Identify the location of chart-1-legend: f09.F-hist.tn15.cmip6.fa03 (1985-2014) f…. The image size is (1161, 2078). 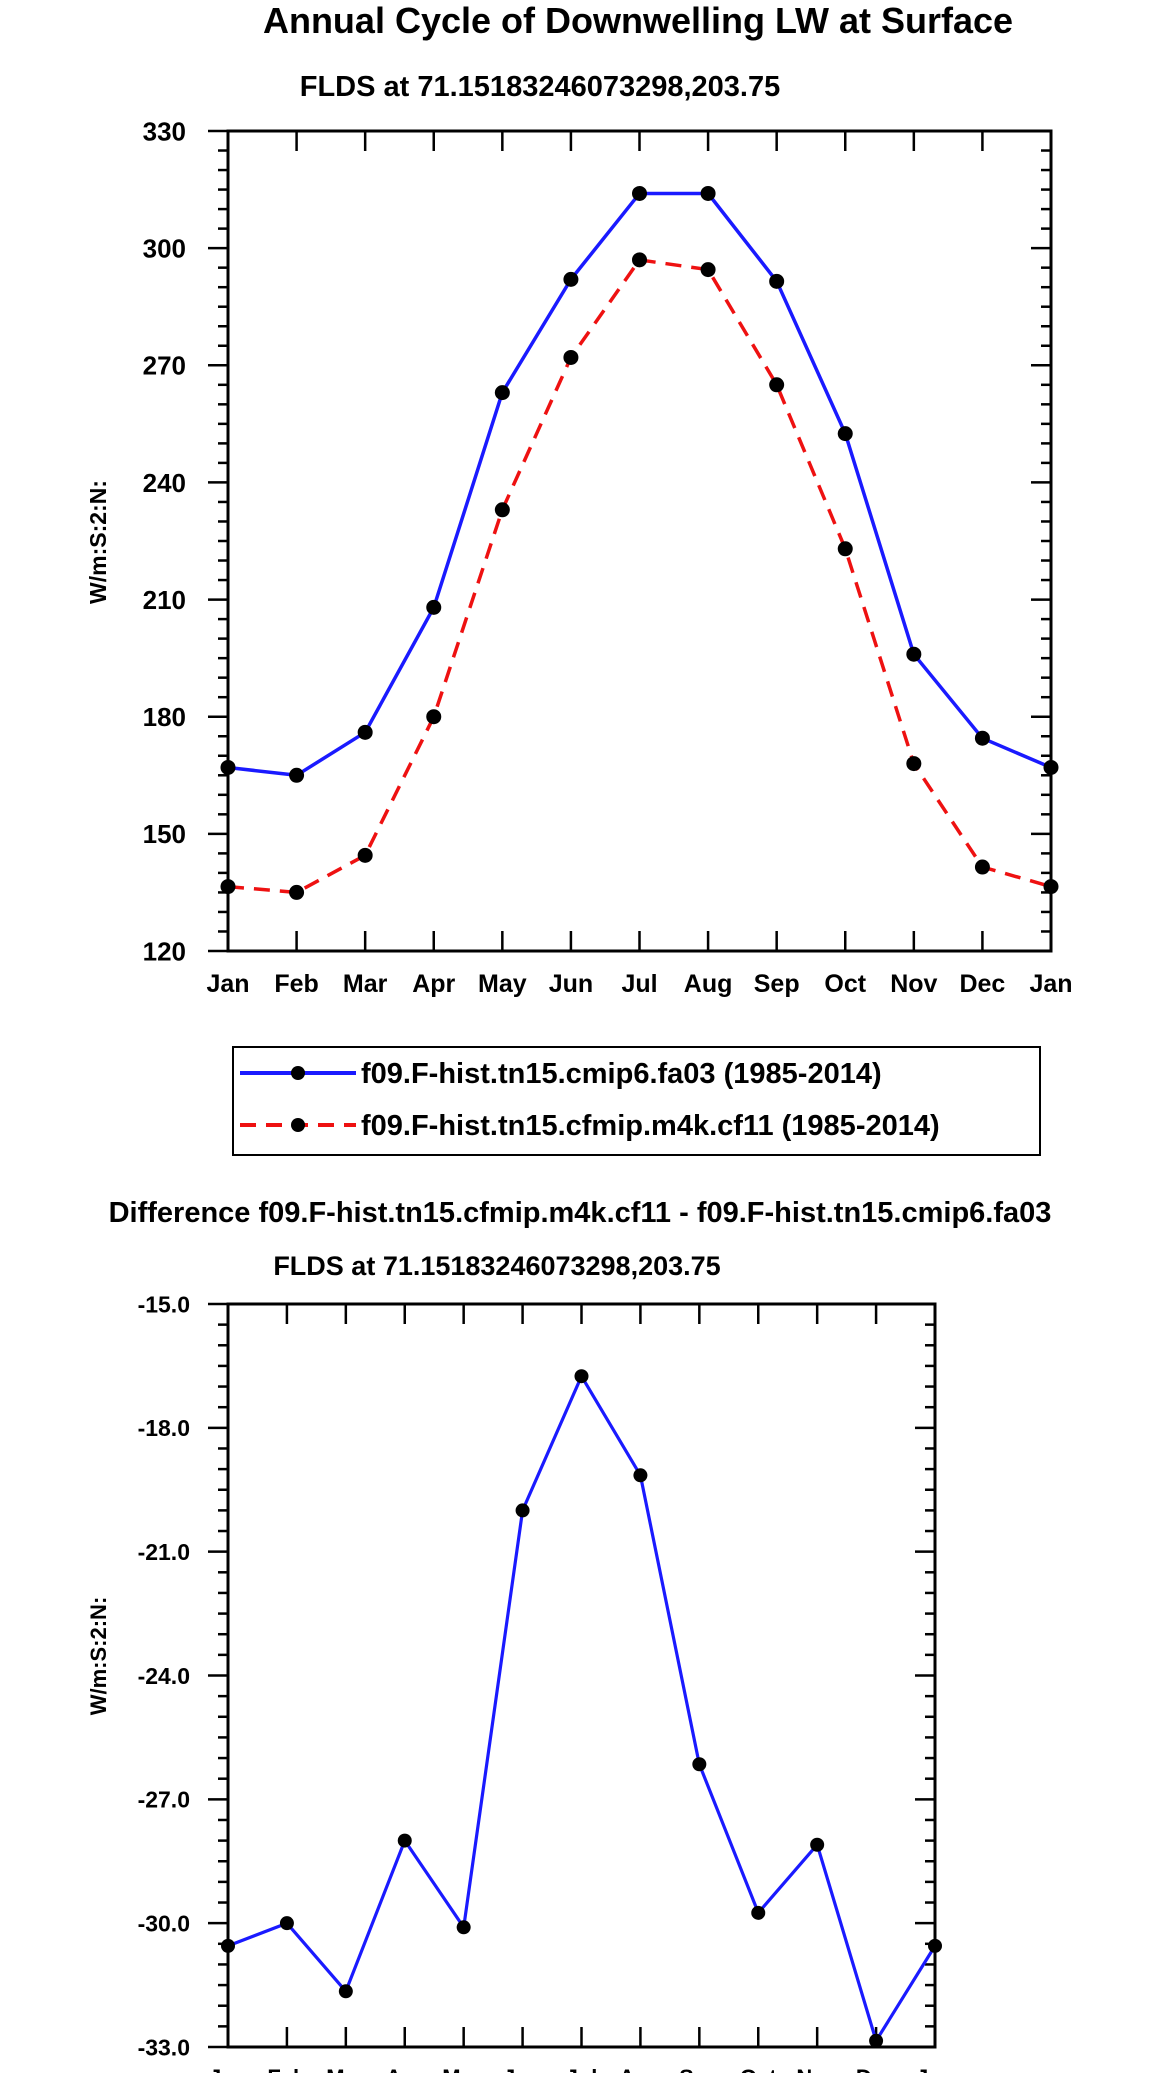
(636, 1101).